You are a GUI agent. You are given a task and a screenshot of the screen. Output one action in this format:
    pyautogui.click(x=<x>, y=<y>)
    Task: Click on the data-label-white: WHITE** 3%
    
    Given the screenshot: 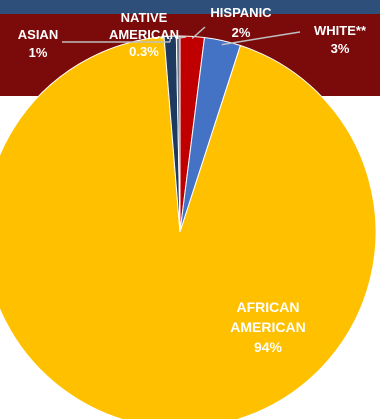 What is the action you would take?
    pyautogui.click(x=340, y=39)
    